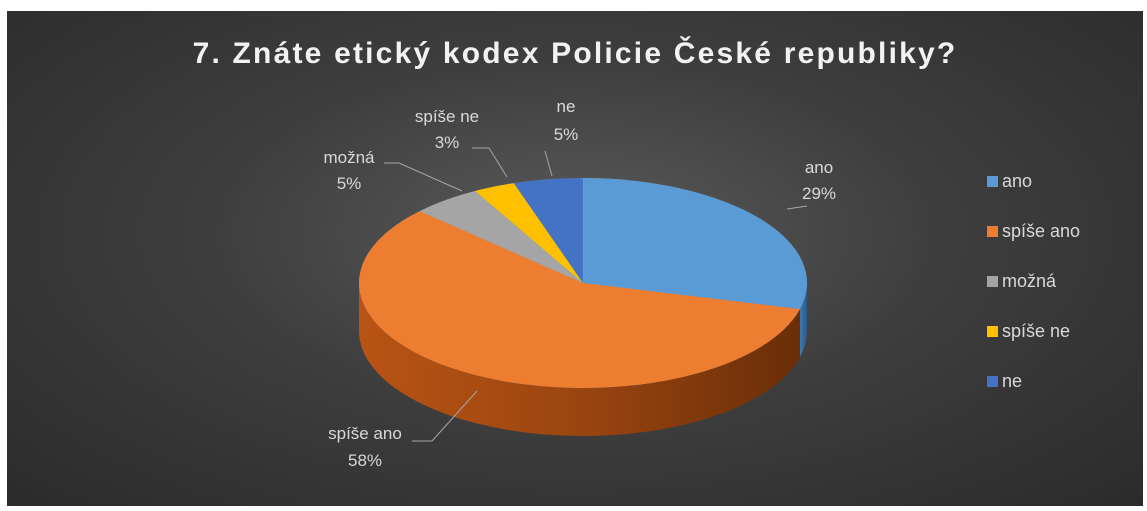 This screenshot has width=1147, height=511. What do you see at coordinates (819, 167) in the screenshot?
I see `data-label-category: ano` at bounding box center [819, 167].